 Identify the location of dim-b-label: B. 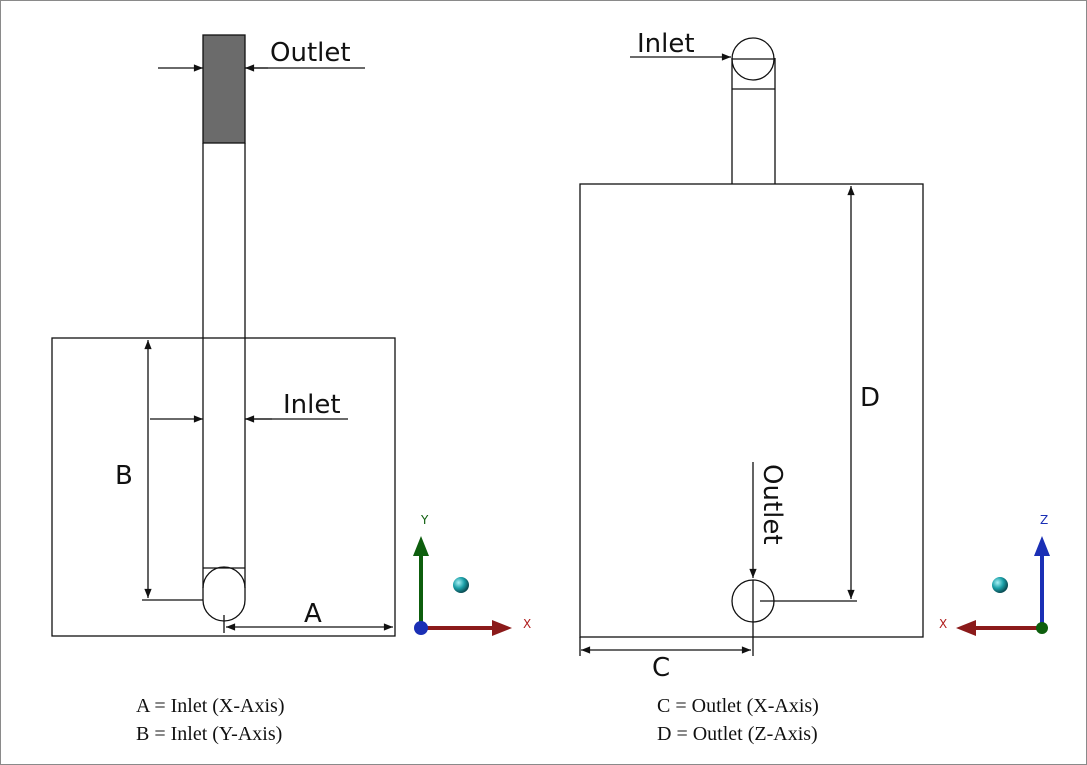
(124, 476).